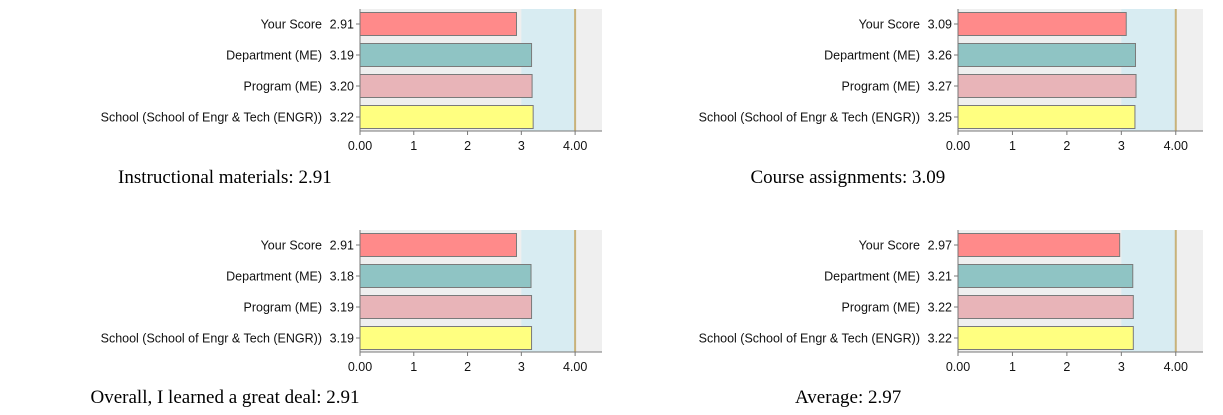 This screenshot has width=1223, height=415. What do you see at coordinates (940, 246) in the screenshot?
I see `value-label: 2.97` at bounding box center [940, 246].